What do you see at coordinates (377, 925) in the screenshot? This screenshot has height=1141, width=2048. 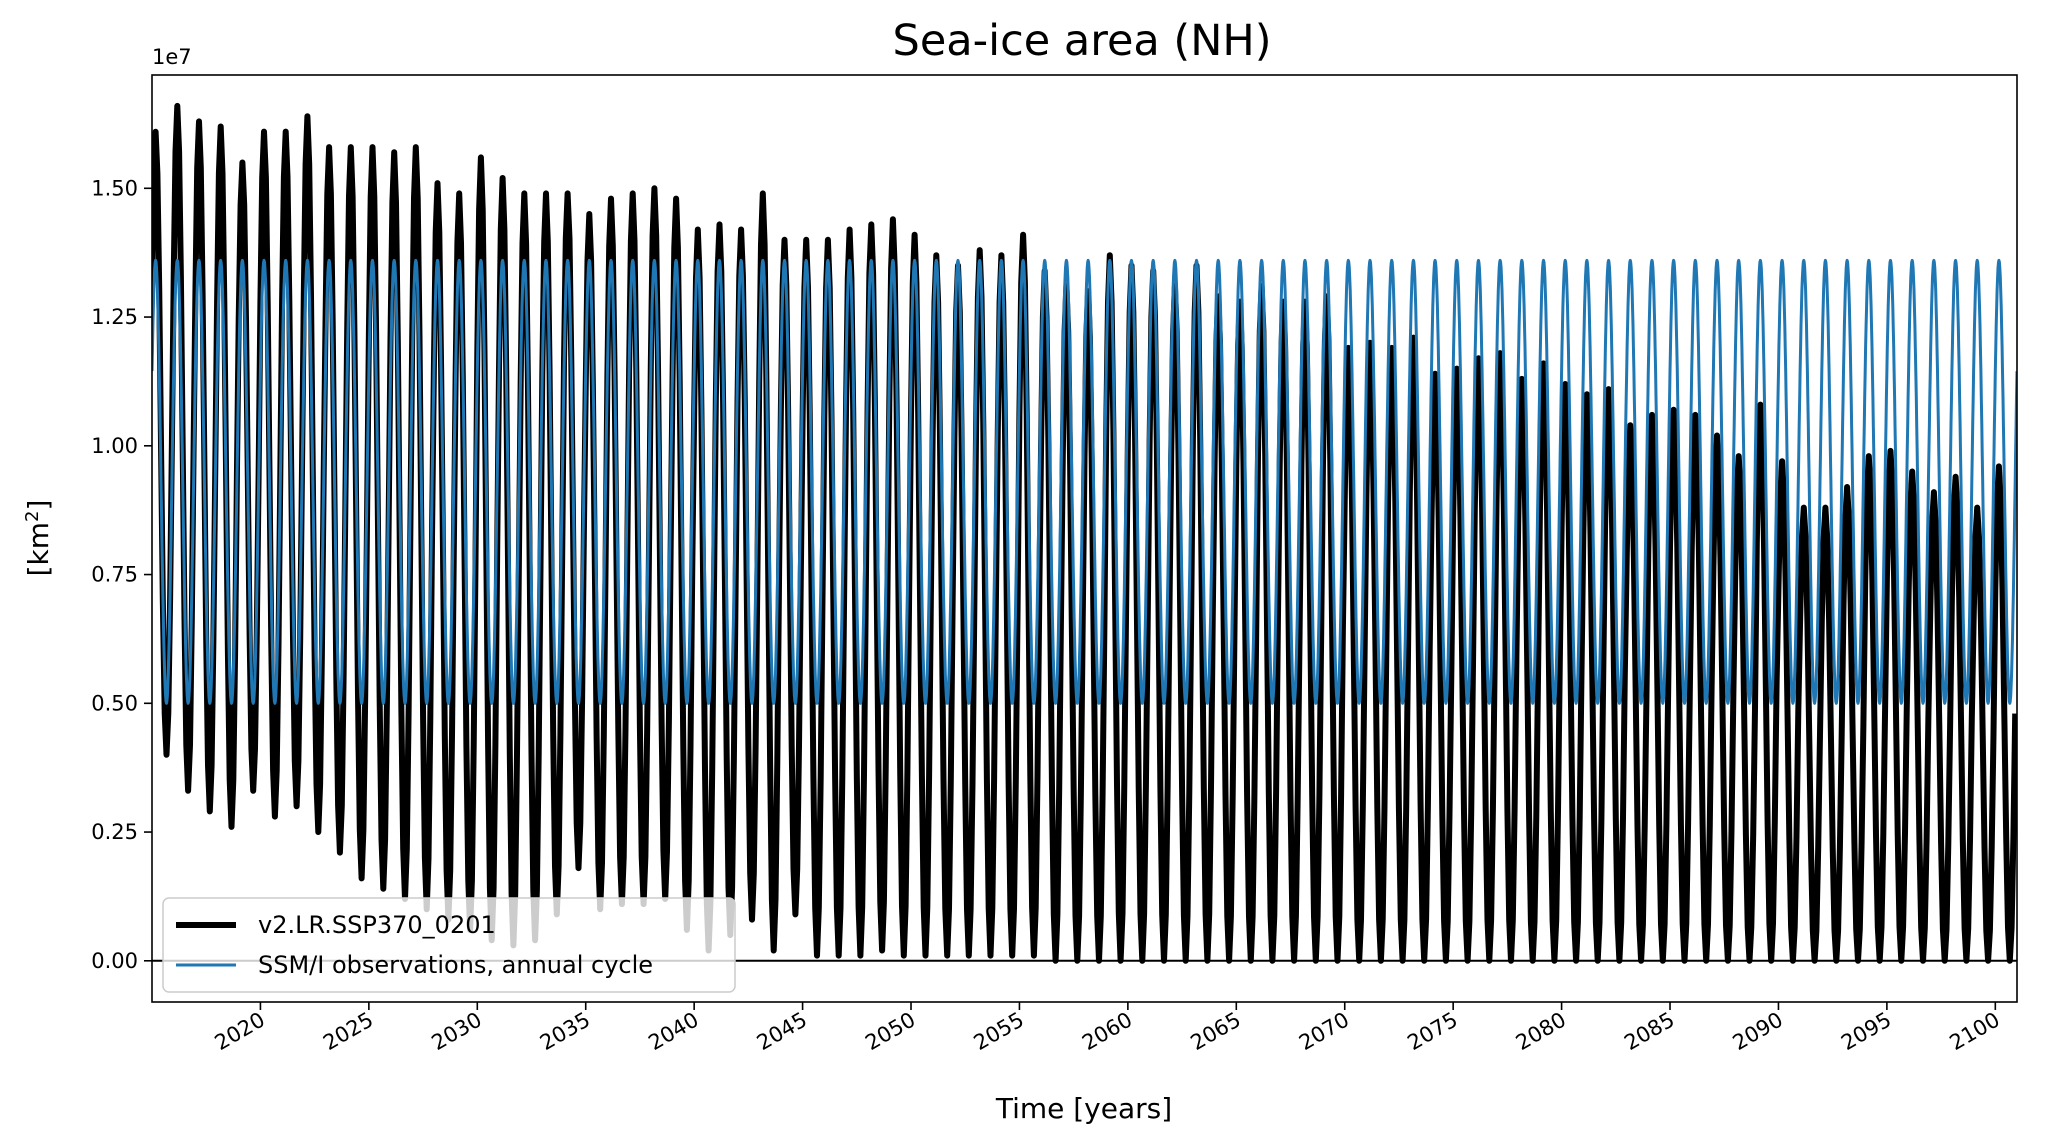 I see `legend-label-model: v2.LR.SSP370_0201` at bounding box center [377, 925].